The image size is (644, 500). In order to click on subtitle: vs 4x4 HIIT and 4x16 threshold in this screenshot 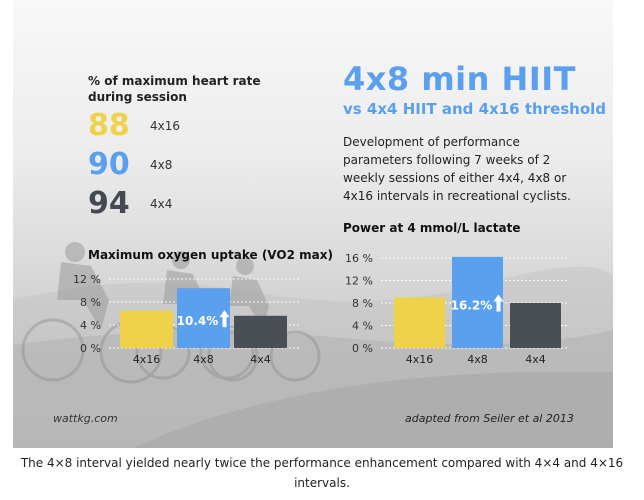, I will do `click(475, 109)`.